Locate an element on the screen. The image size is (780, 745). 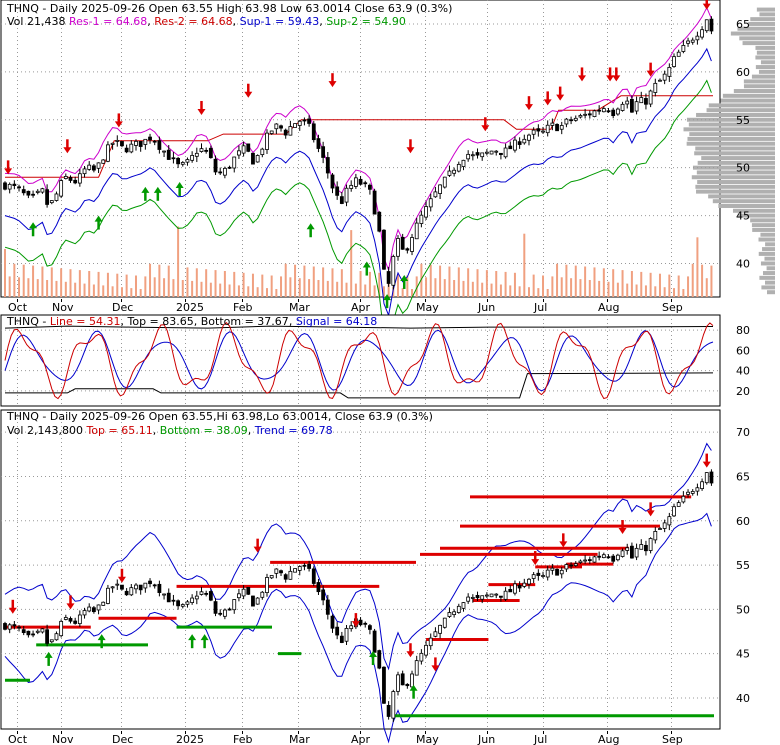
trend-sell-arrow-head is located at coordinates (563, 544).